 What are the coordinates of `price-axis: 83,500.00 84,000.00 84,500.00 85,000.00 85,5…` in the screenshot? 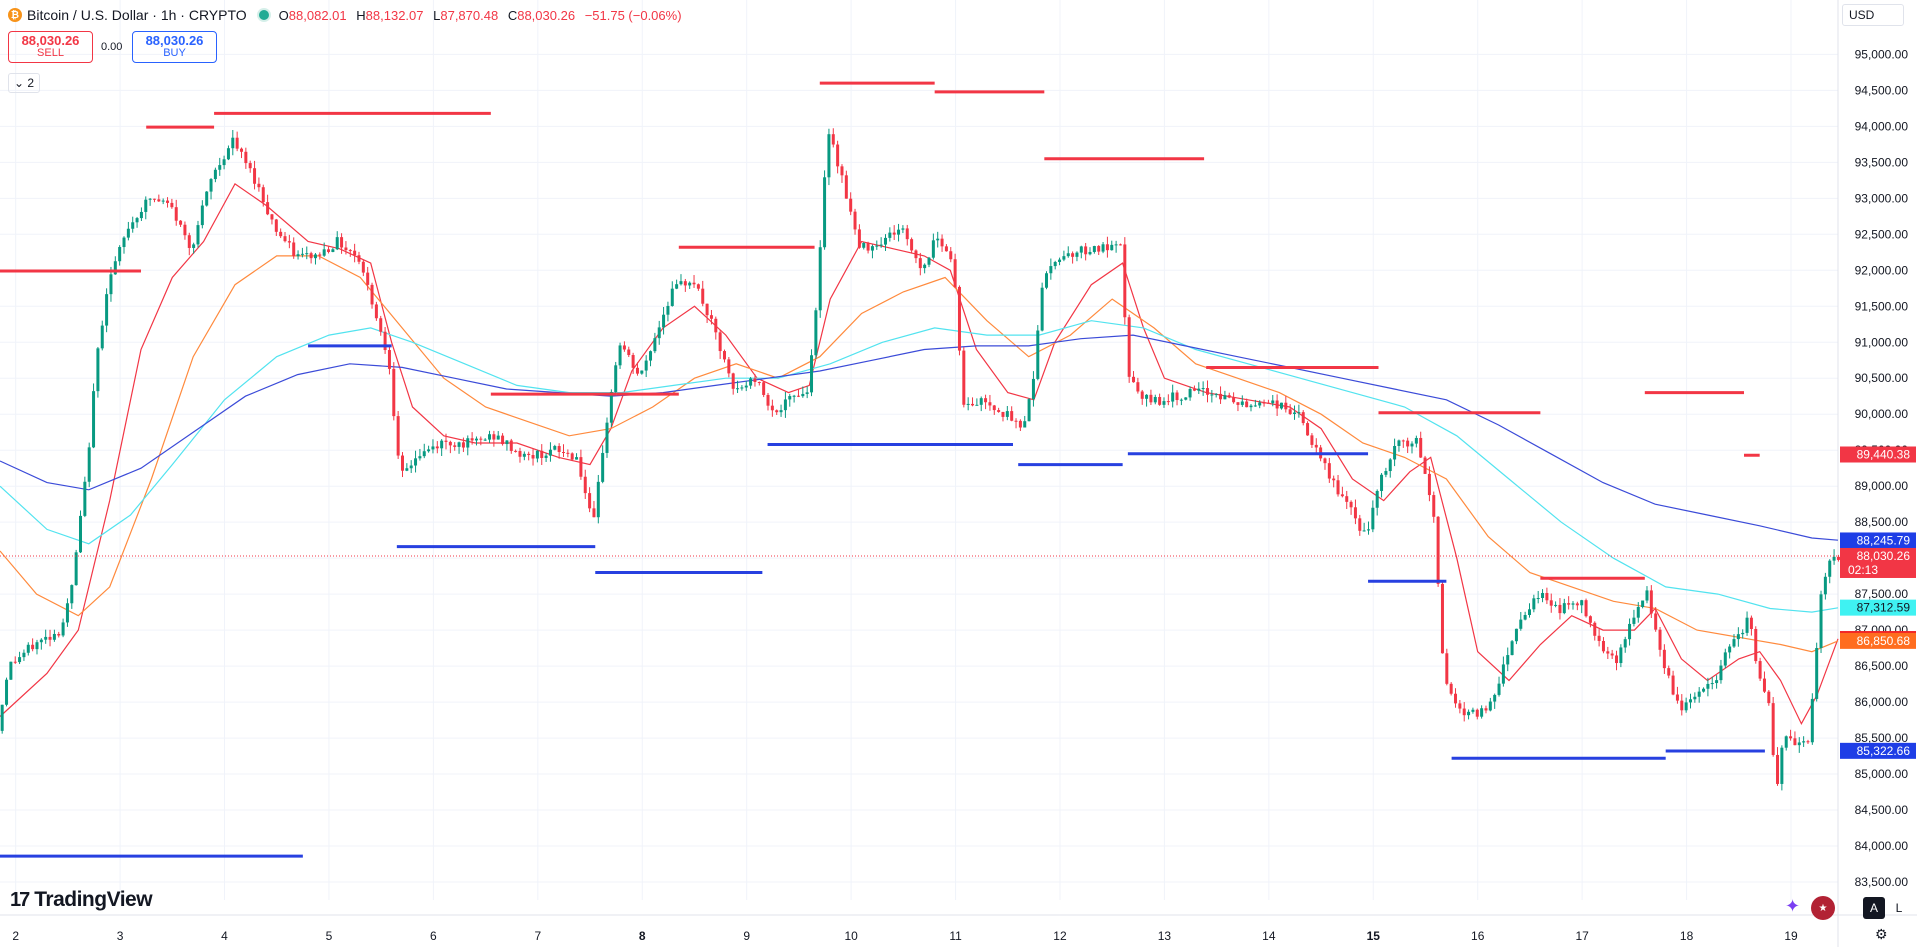 It's located at (1882, 468).